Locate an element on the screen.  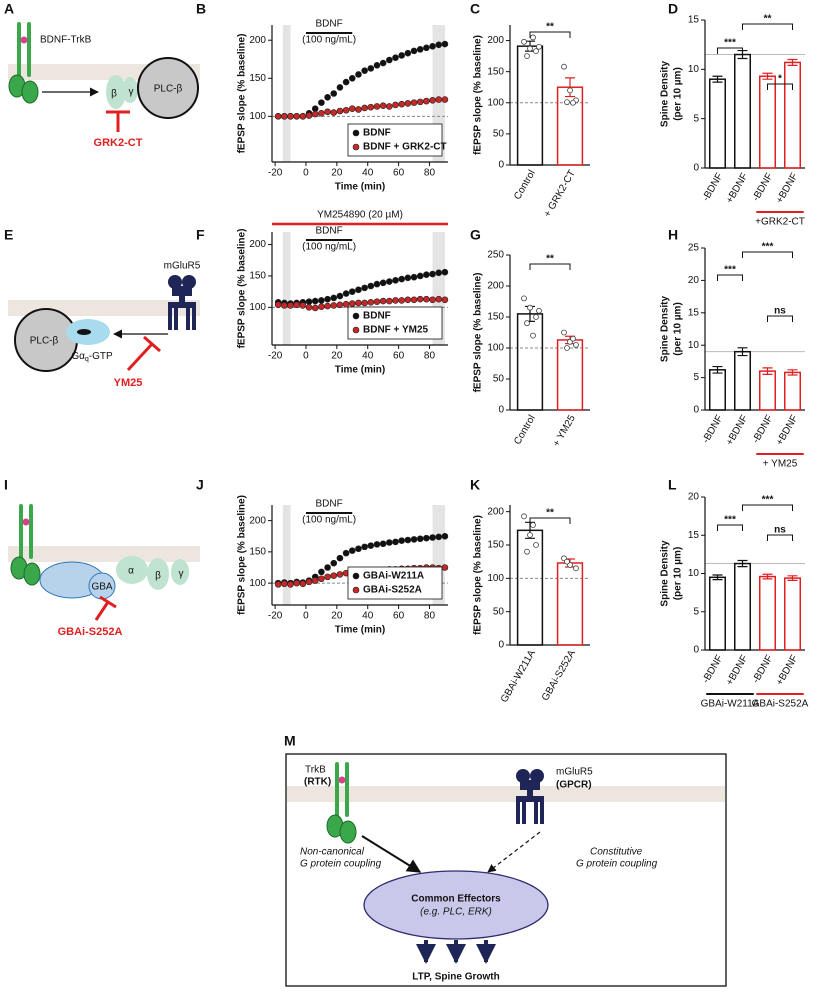
y-tick-label: 150 is located at coordinates (495, 71).